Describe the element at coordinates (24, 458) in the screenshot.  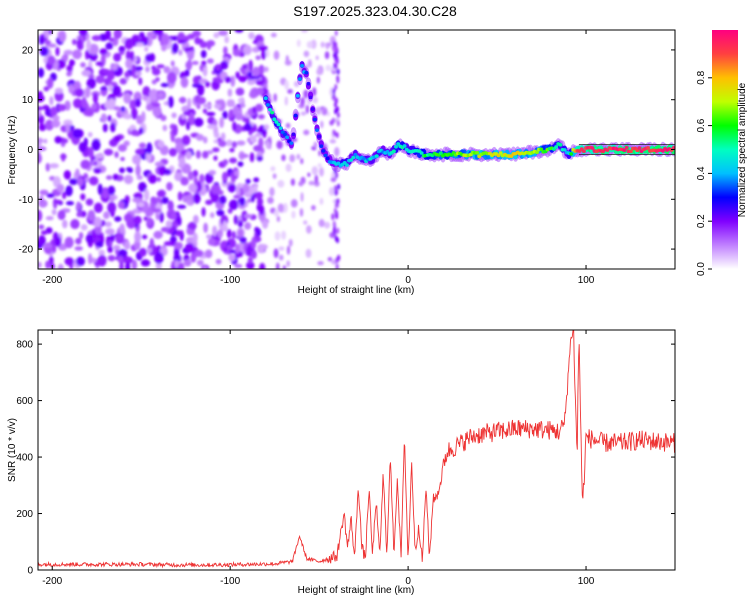
I see `y-tick-label: 400` at that location.